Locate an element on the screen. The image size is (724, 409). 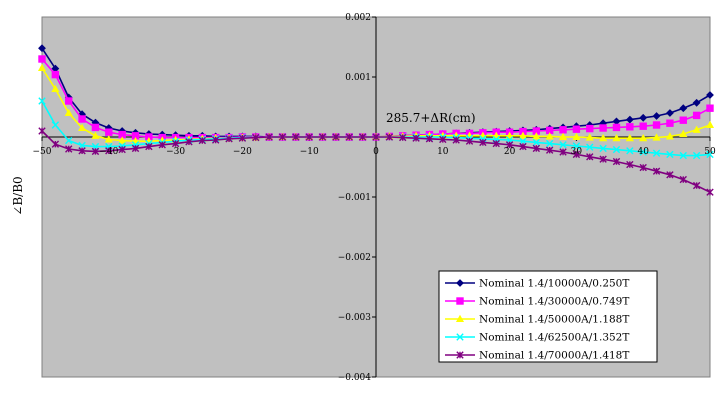
y-axis-label: ∠B/B0 is located at coordinates (18, 195).